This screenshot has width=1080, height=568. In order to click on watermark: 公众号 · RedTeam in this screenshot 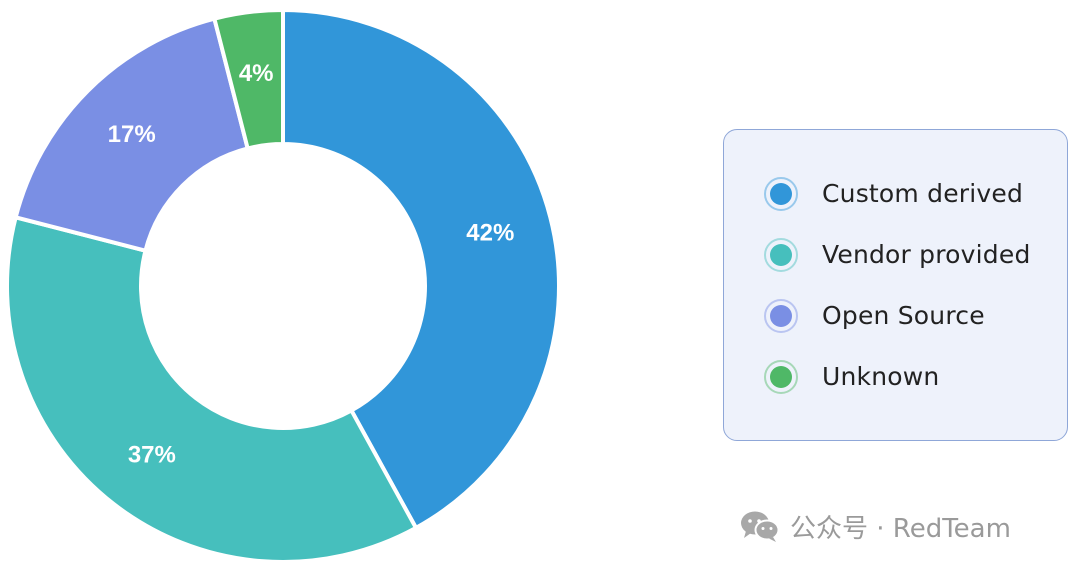, I will do `click(875, 526)`.